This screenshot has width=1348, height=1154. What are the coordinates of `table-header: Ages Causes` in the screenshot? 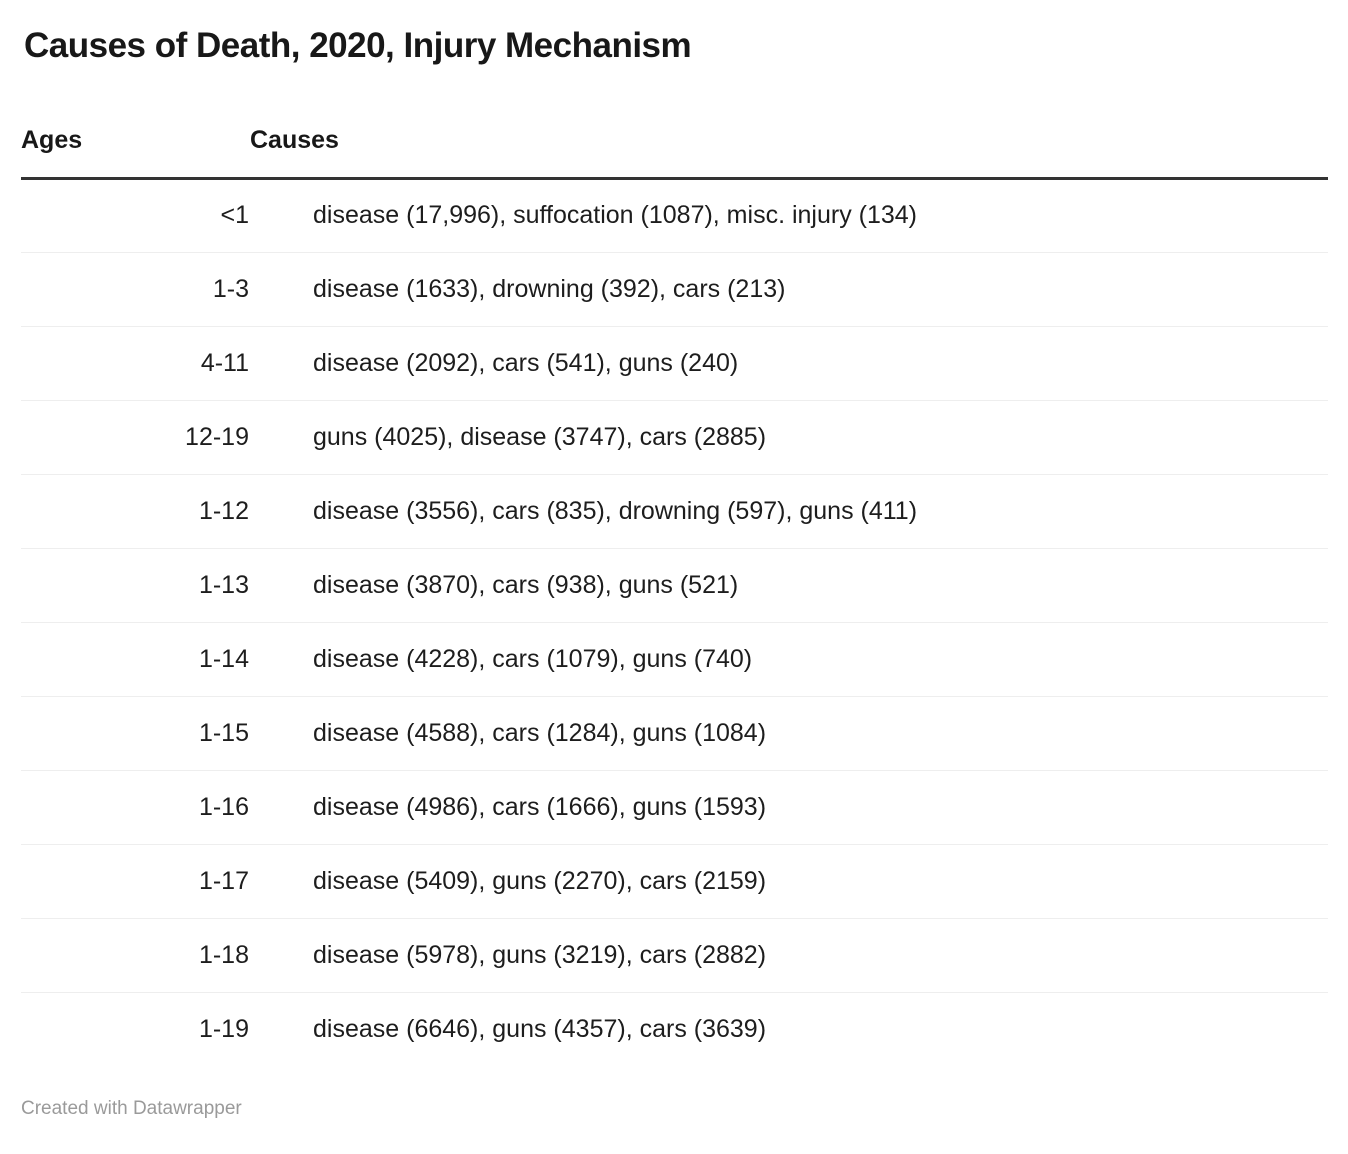 It's located at (674, 145).